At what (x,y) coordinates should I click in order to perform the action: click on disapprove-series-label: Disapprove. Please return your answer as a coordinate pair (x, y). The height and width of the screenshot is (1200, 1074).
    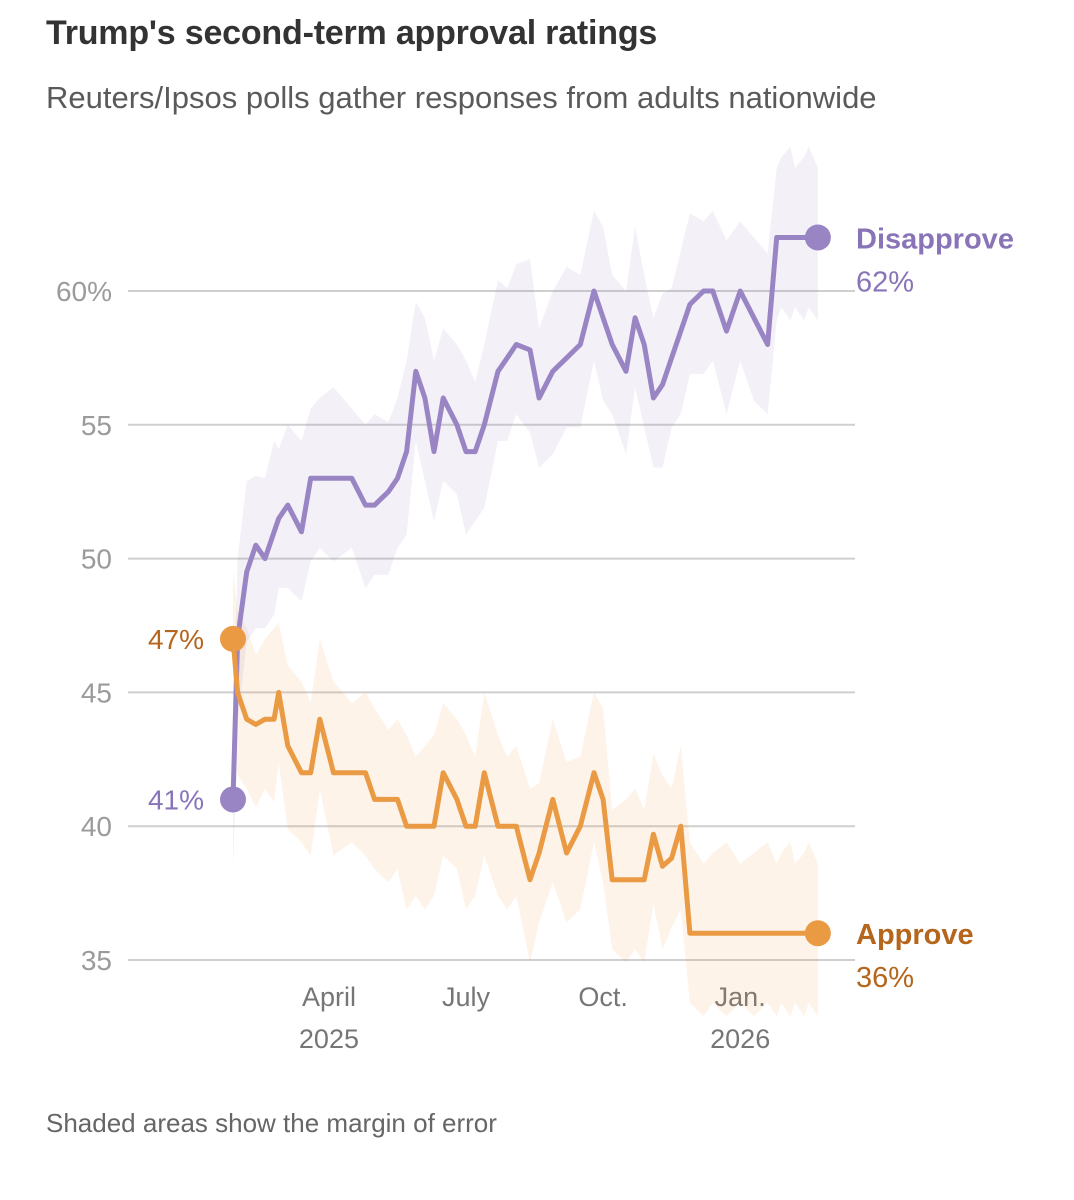
    Looking at the image, I should click on (935, 239).